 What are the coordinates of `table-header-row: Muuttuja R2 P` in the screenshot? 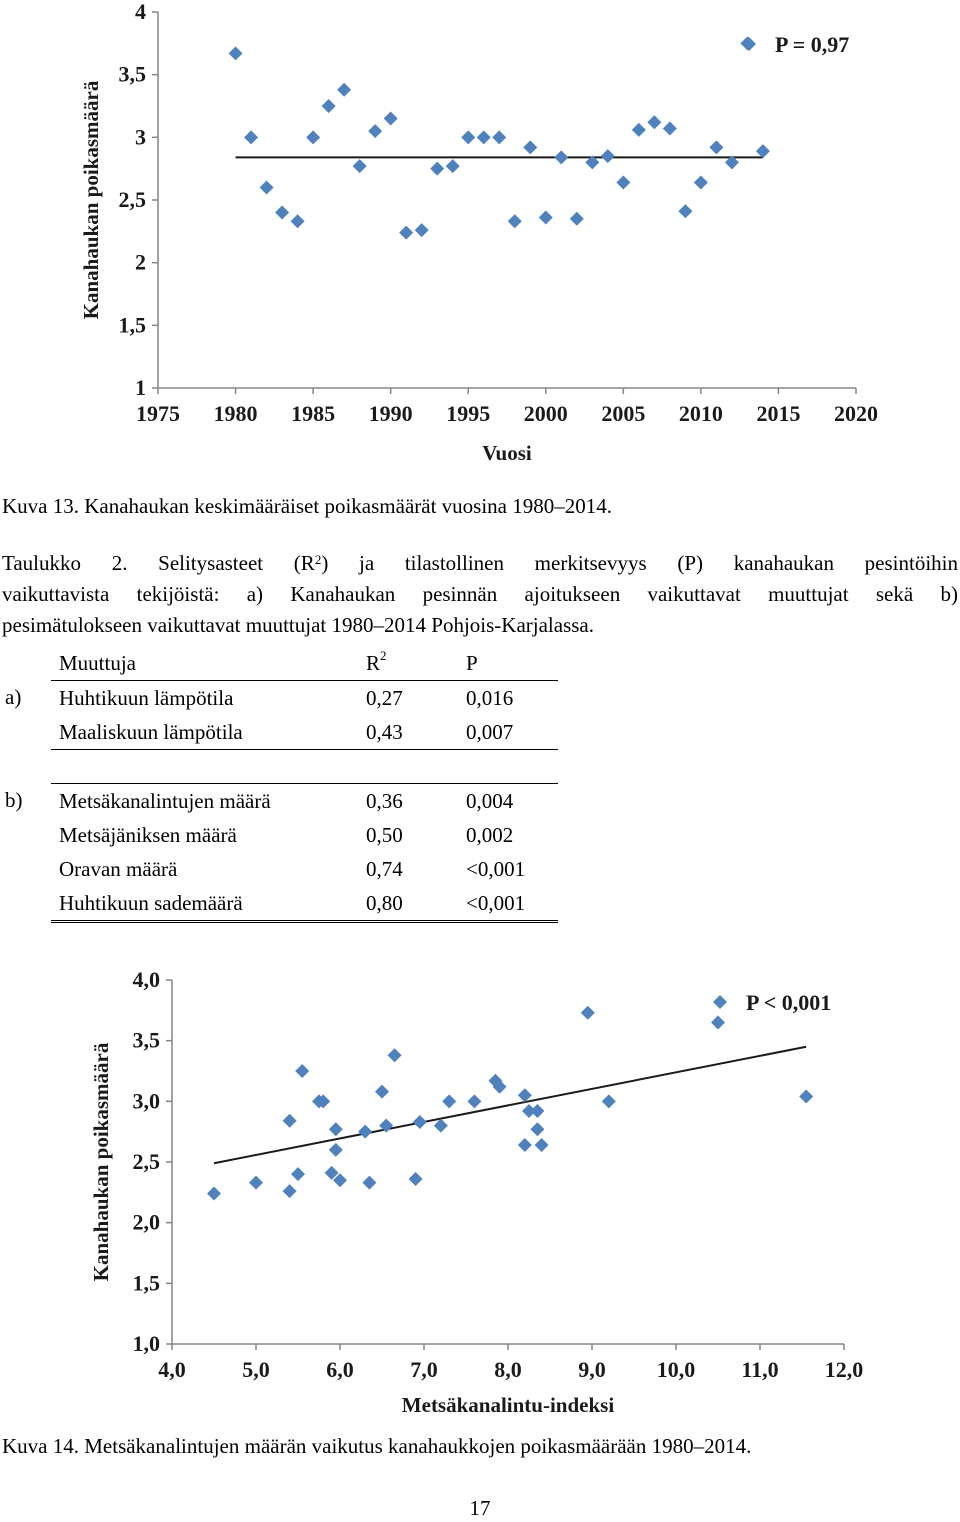 It's located at (279, 663).